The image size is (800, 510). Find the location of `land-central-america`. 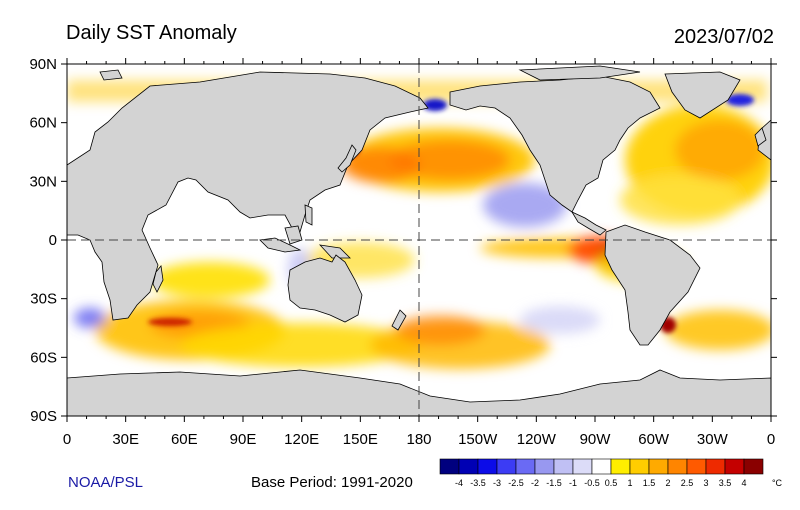

land-central-america is located at coordinates (588, 223).